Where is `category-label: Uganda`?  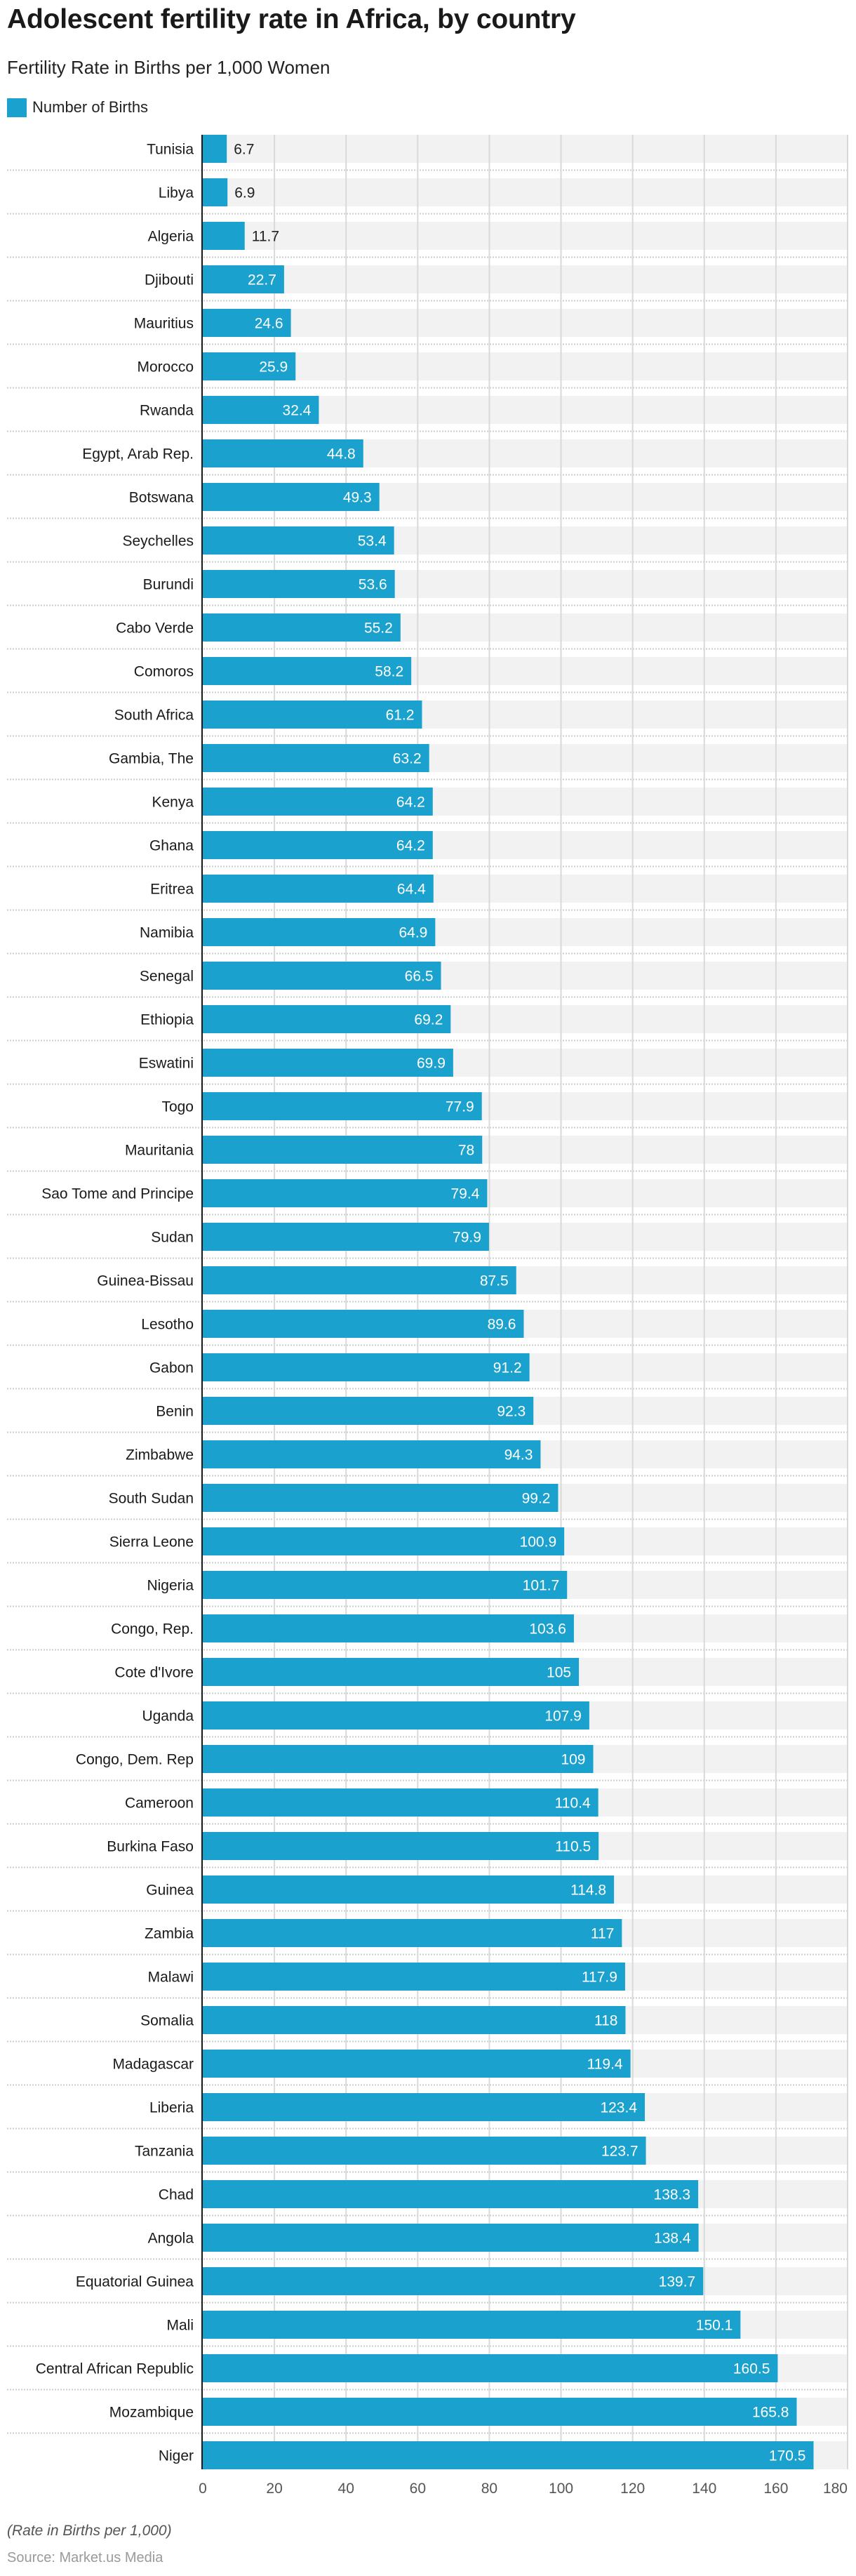 category-label: Uganda is located at coordinates (168, 1717).